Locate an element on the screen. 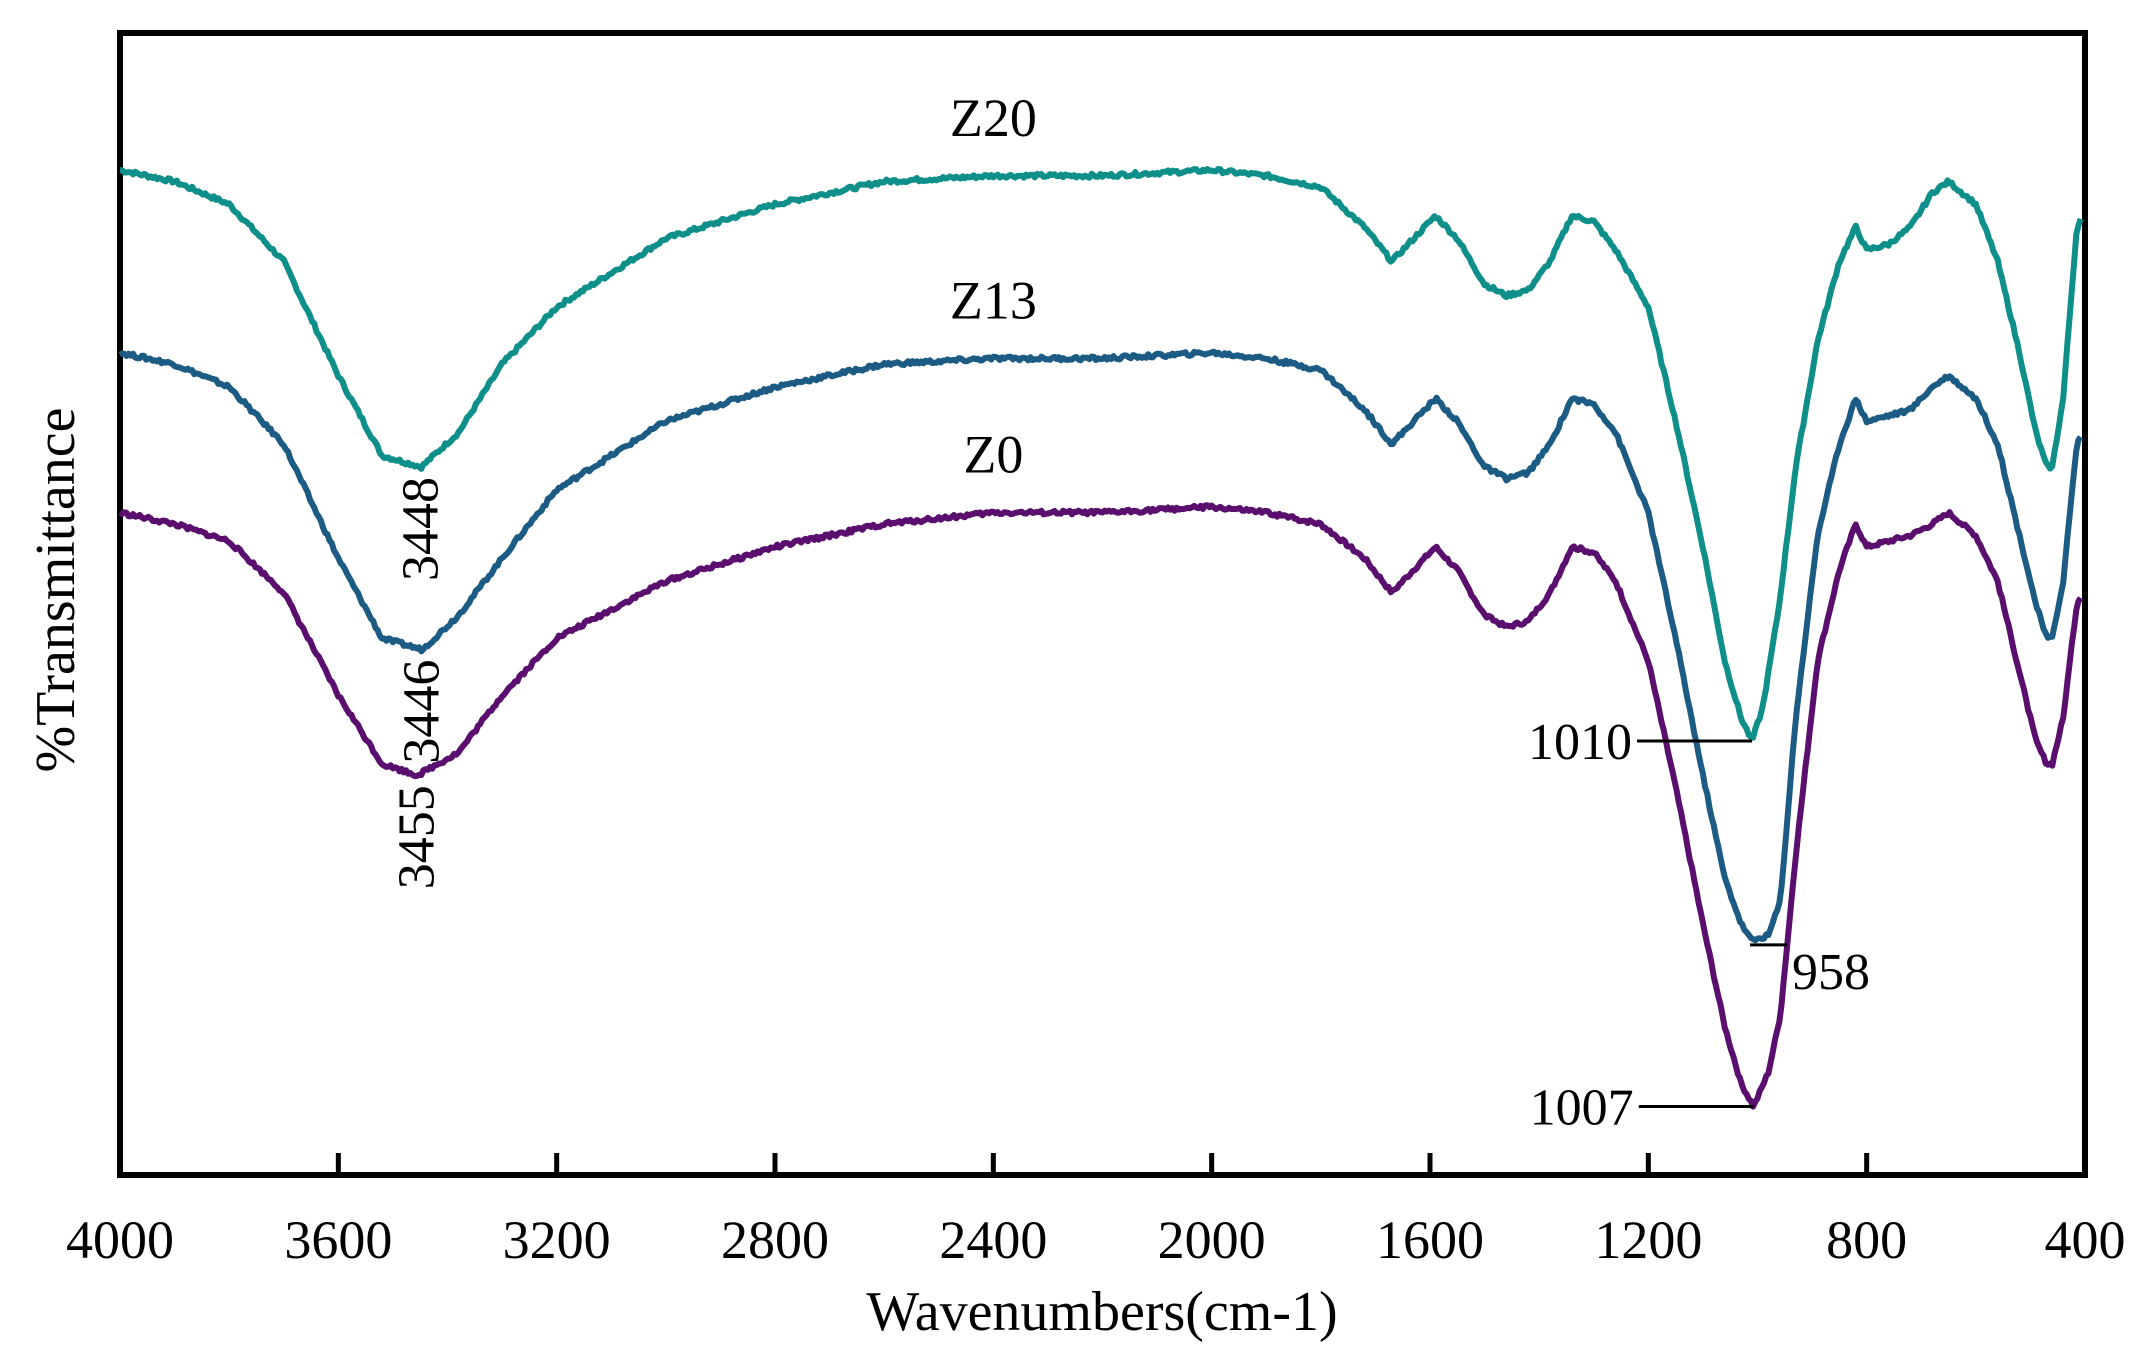 This screenshot has height=1360, width=2135. peak-label-3446: 3446 is located at coordinates (421, 712).